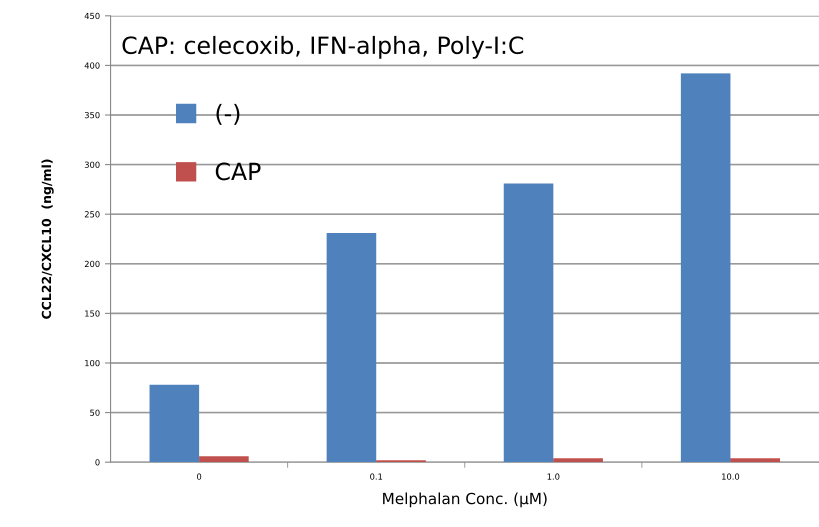 The width and height of the screenshot is (819, 527). Describe the element at coordinates (95, 413) in the screenshot. I see `y-tick-label: 50` at that location.